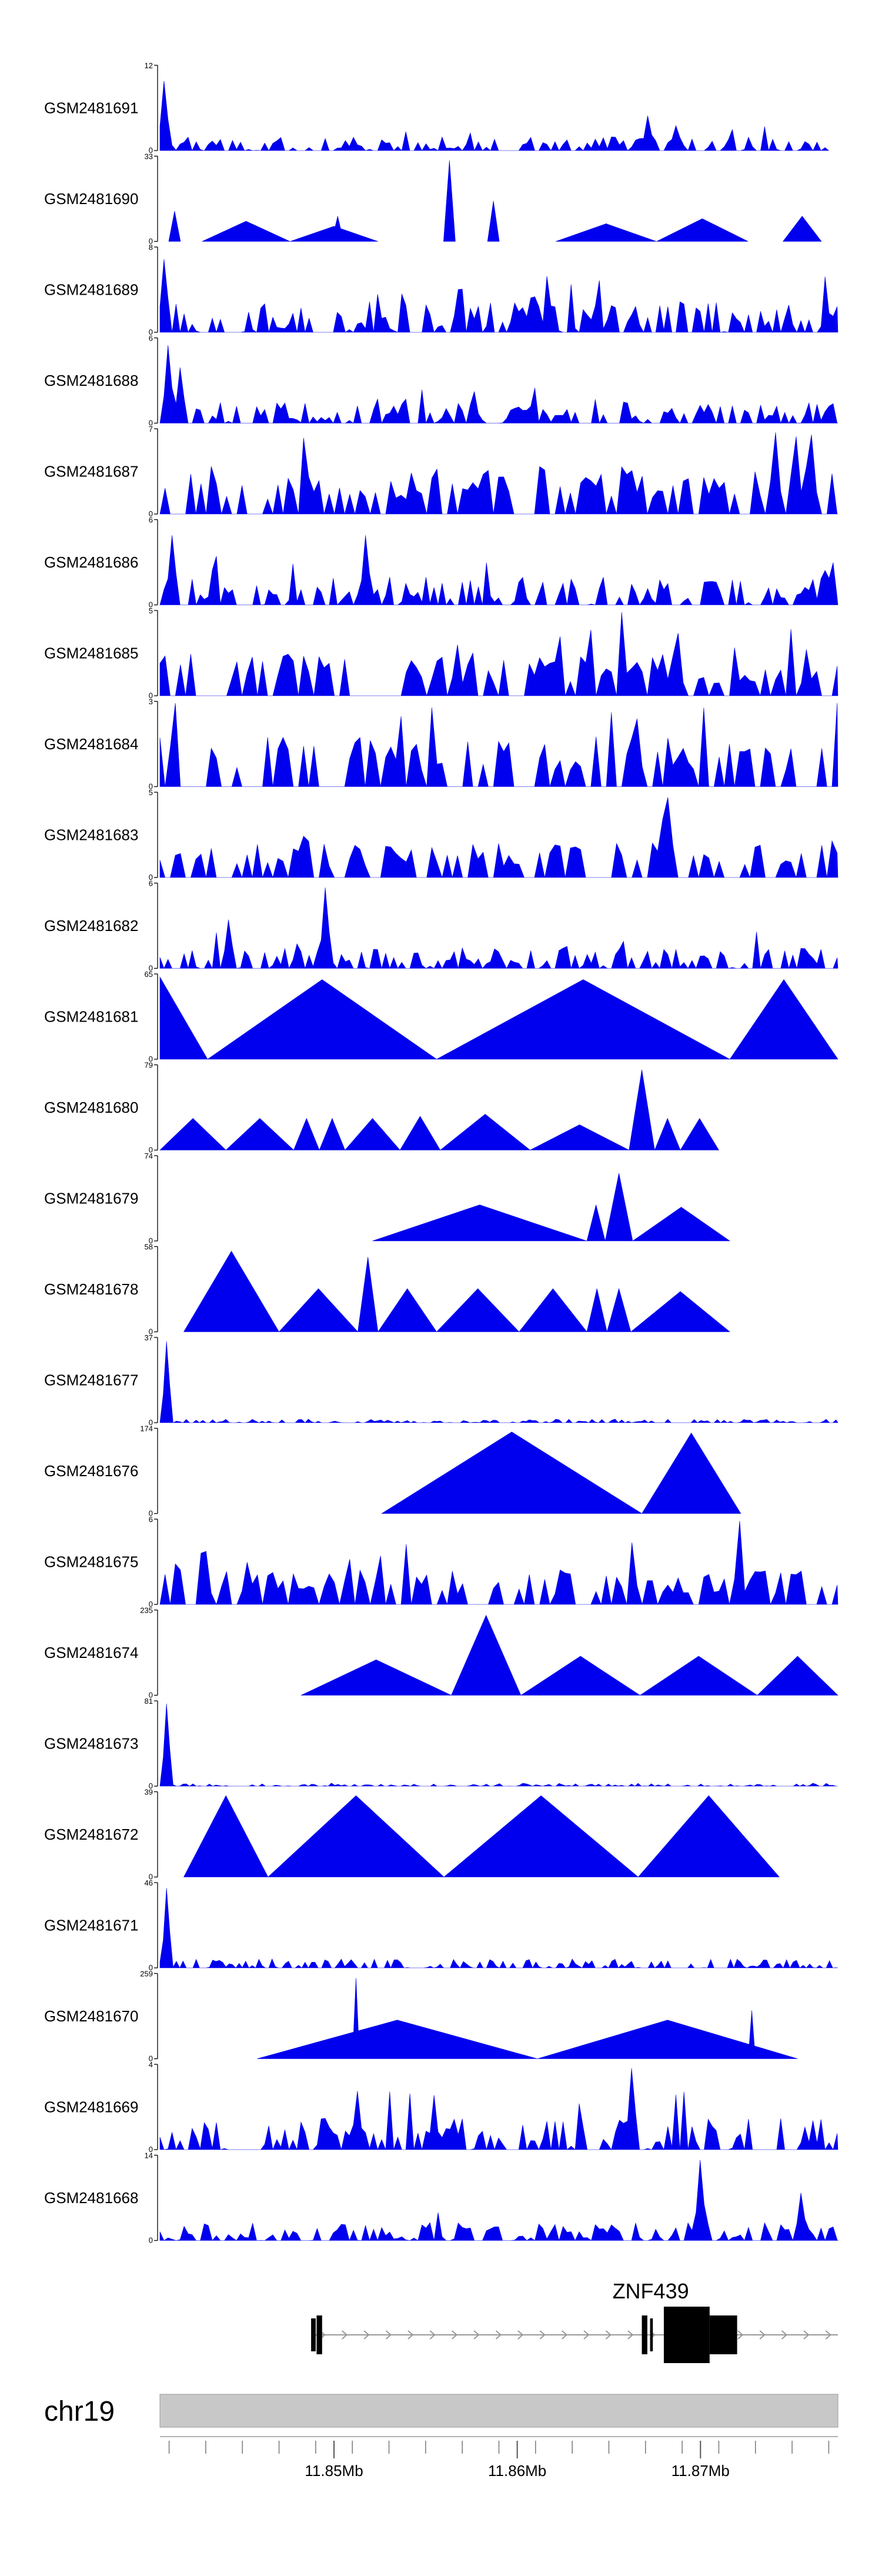  I want to click on gene-name-label: ZNF439, so click(651, 2291).